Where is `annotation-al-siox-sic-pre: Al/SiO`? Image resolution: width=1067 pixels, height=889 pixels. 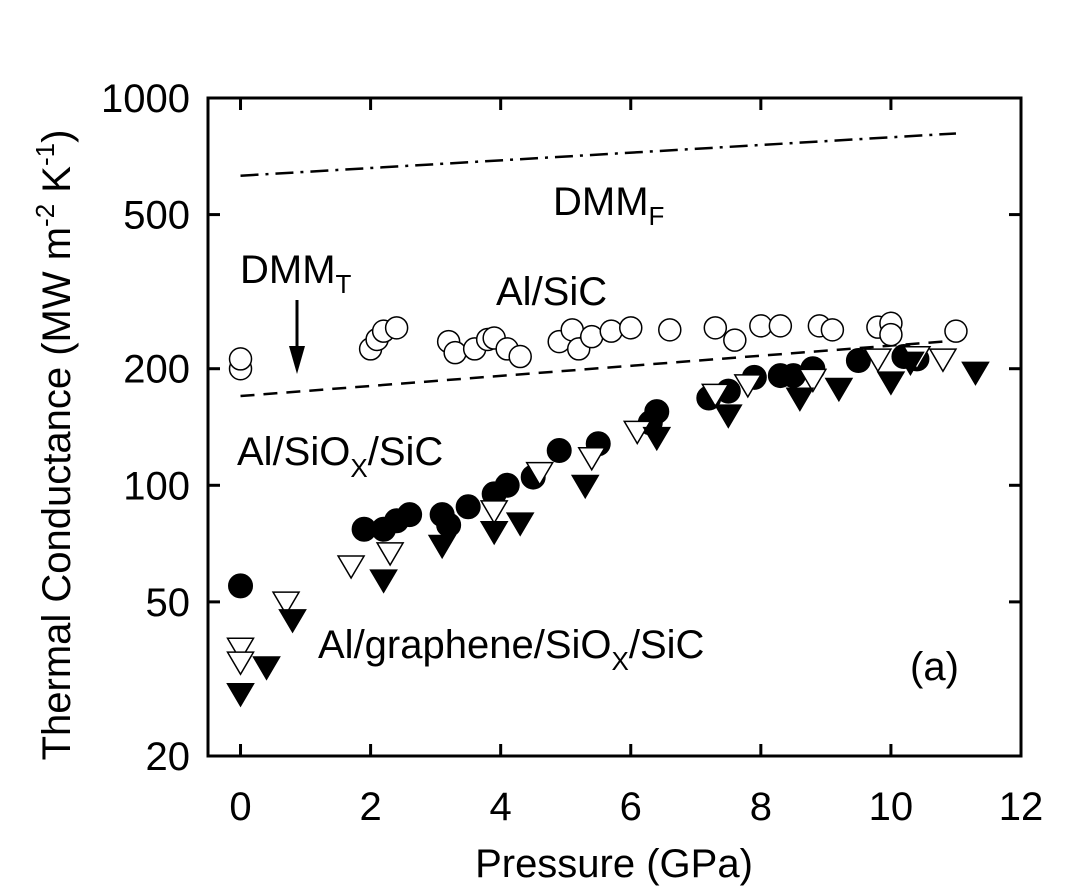
annotation-al-siox-sic-pre: Al/SiO is located at coordinates (293, 452).